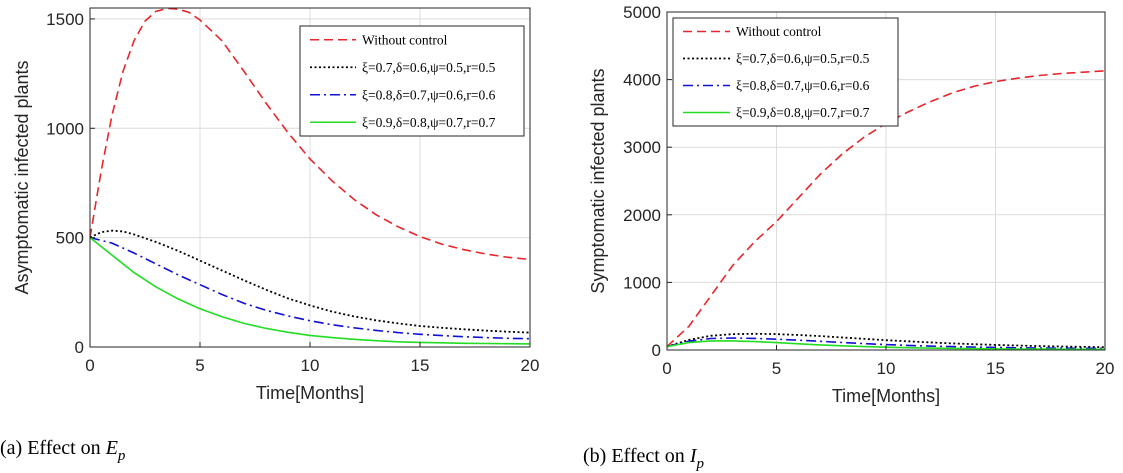 The width and height of the screenshot is (1123, 473). What do you see at coordinates (111, 448) in the screenshot?
I see `caption-symbol: E` at bounding box center [111, 448].